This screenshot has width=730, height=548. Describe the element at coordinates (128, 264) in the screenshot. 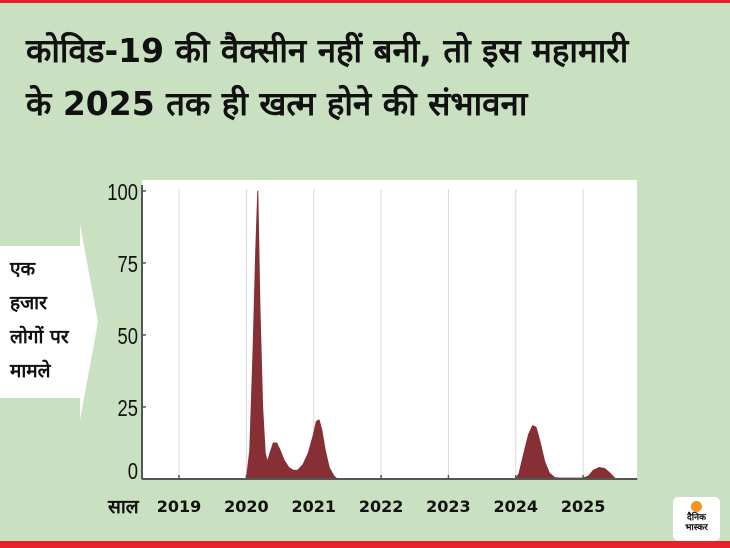

I see `y-tick-label: 75` at that location.